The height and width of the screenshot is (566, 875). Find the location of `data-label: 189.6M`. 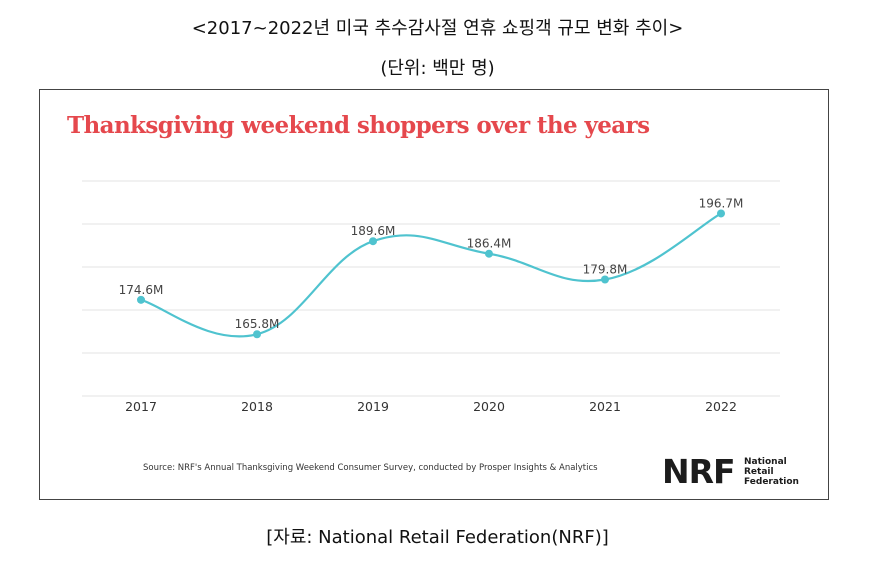

data-label: 189.6M is located at coordinates (373, 231).